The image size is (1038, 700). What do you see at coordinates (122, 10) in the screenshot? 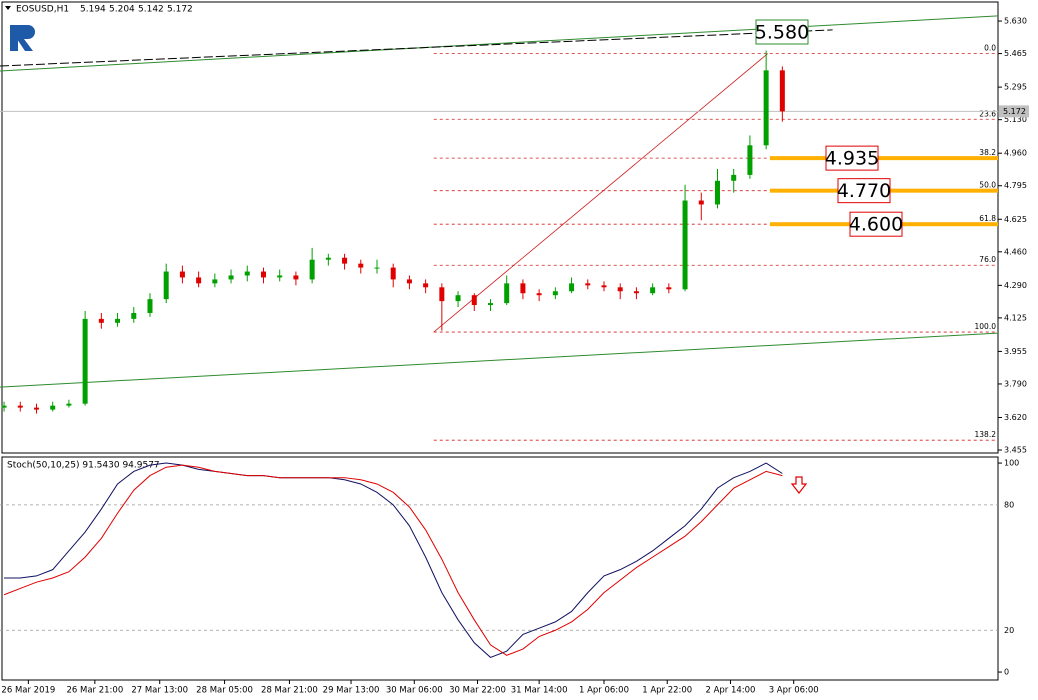
I see `ohlc-high: 5.204` at bounding box center [122, 10].